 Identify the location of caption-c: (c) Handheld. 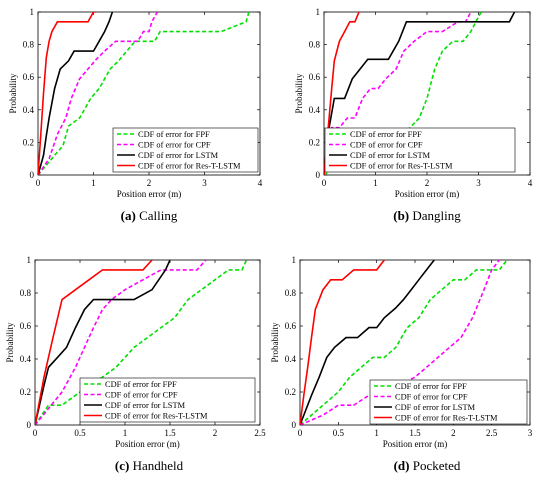
(149, 466).